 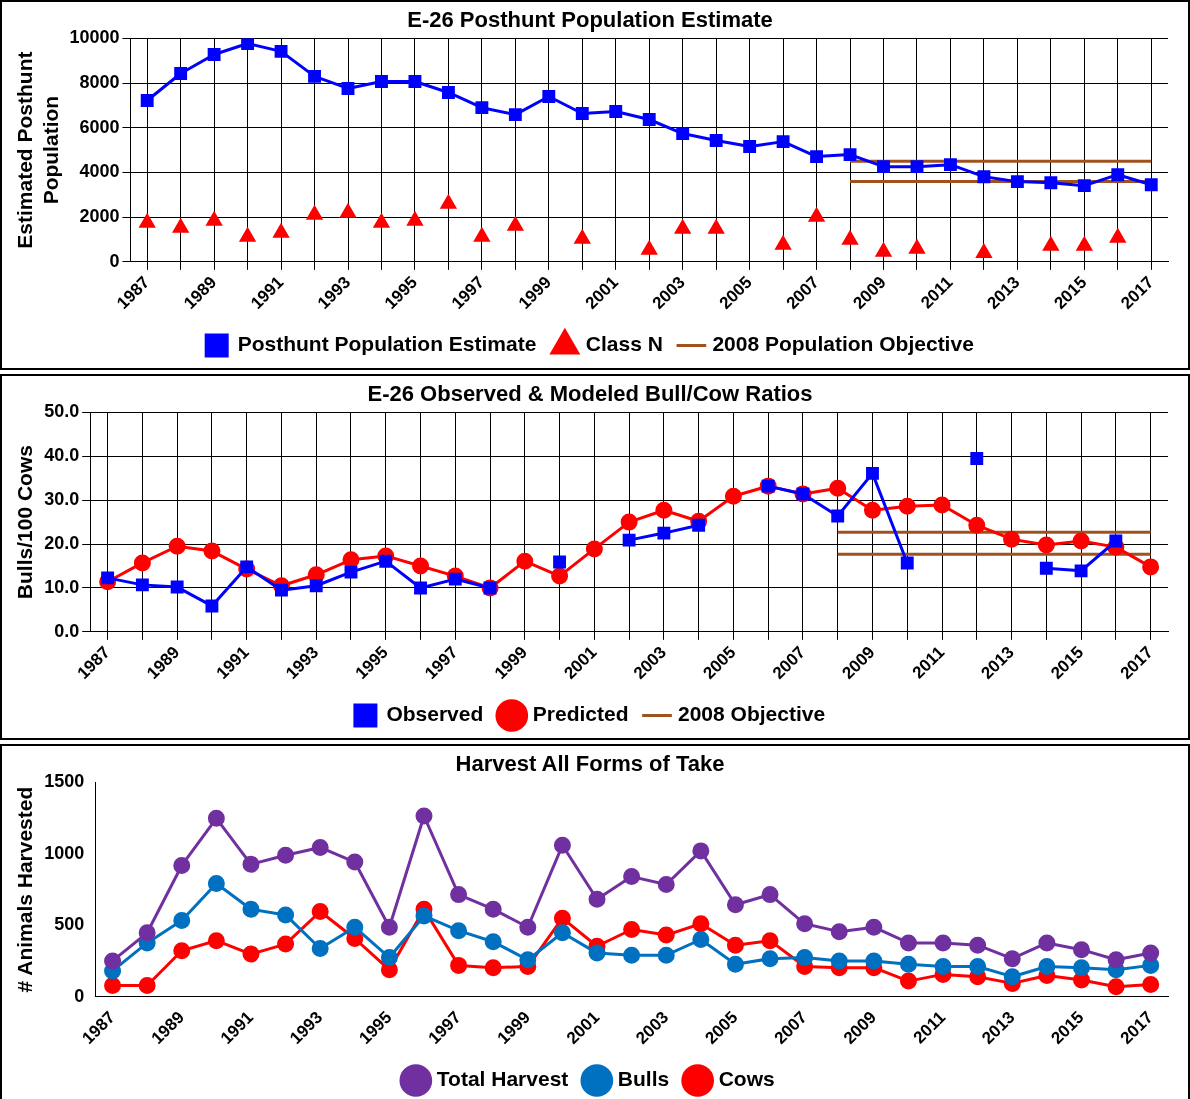 What do you see at coordinates (643, 1079) in the screenshot?
I see `legend-label: Bulls` at bounding box center [643, 1079].